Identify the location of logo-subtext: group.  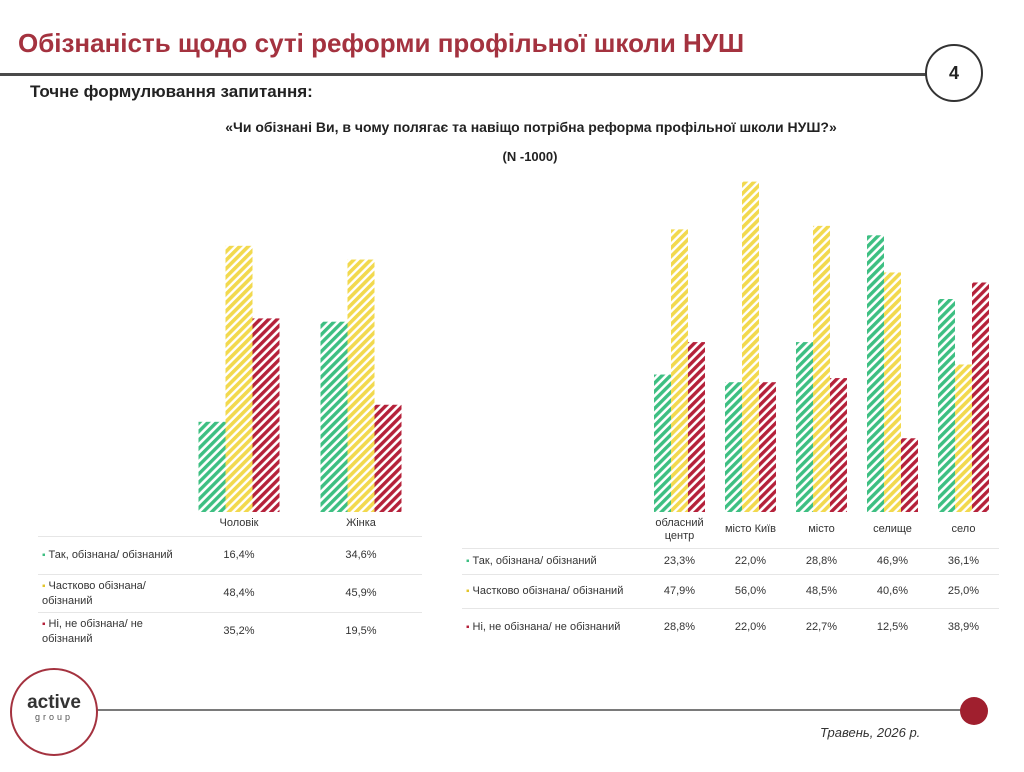
(54, 717).